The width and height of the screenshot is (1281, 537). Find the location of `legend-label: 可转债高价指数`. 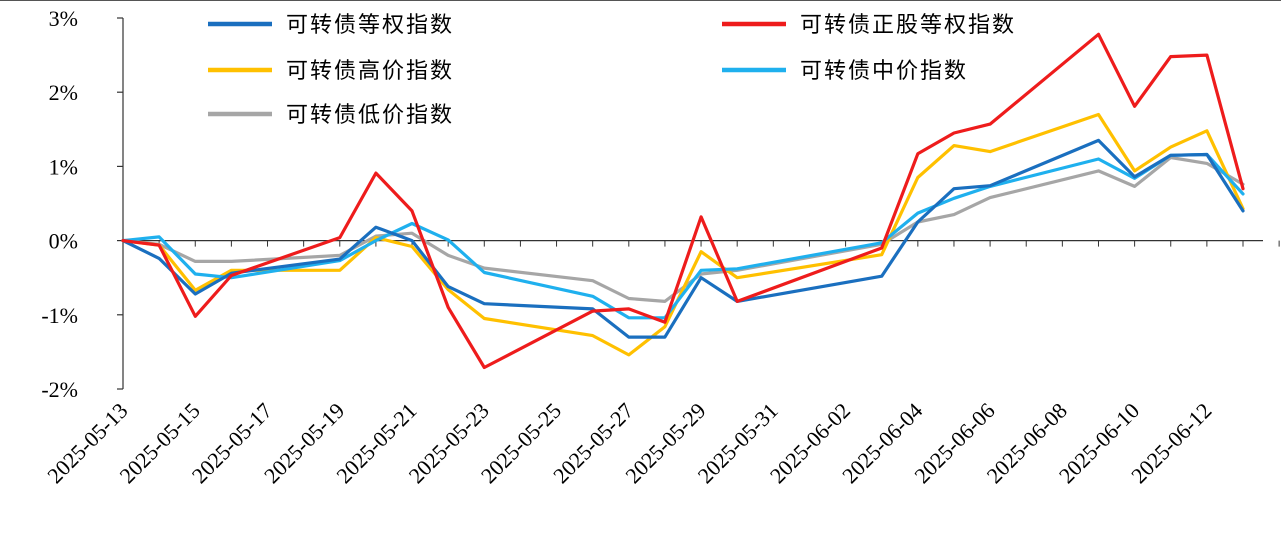

legend-label: 可转债高价指数 is located at coordinates (370, 71).